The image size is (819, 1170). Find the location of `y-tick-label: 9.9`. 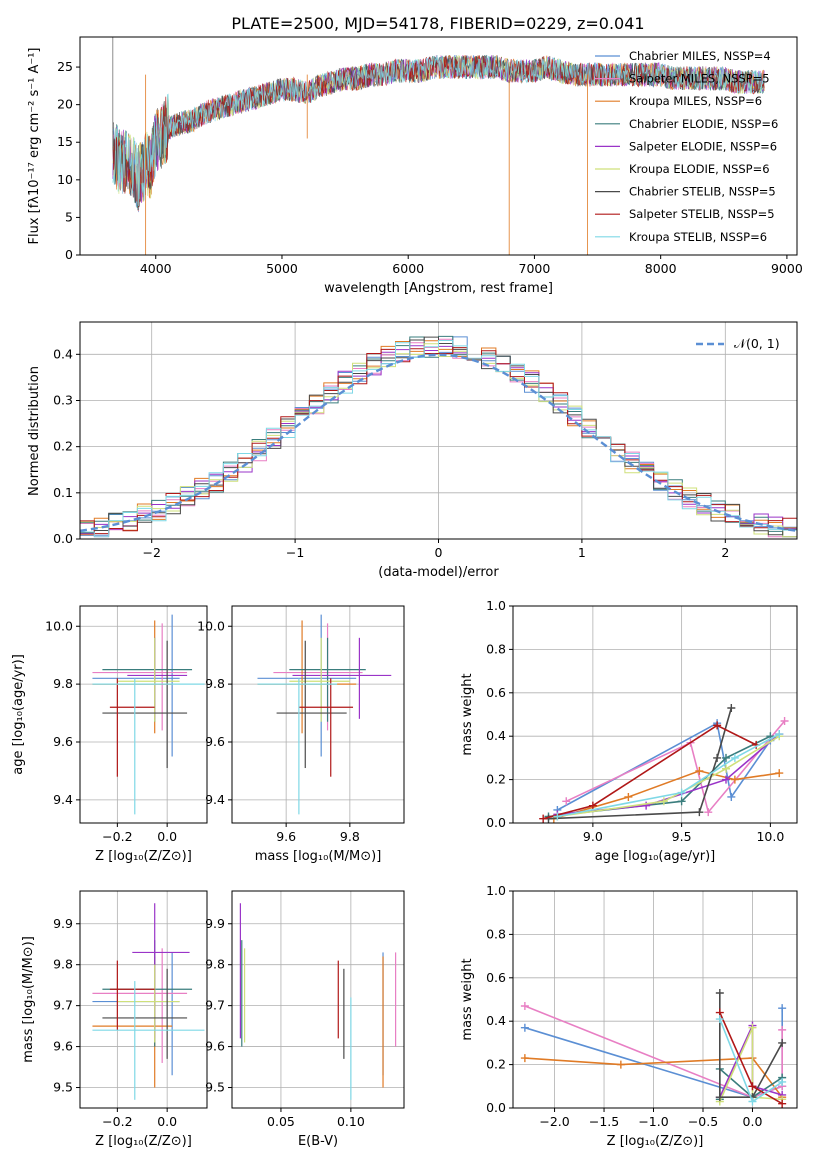

y-tick-label: 9.9 is located at coordinates (215, 923).